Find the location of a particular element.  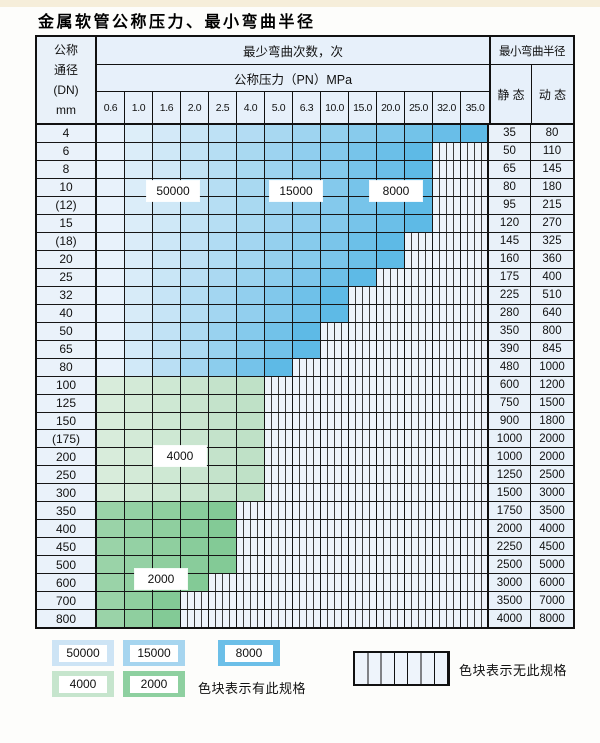

dn-cell: 10 is located at coordinates (67, 187).